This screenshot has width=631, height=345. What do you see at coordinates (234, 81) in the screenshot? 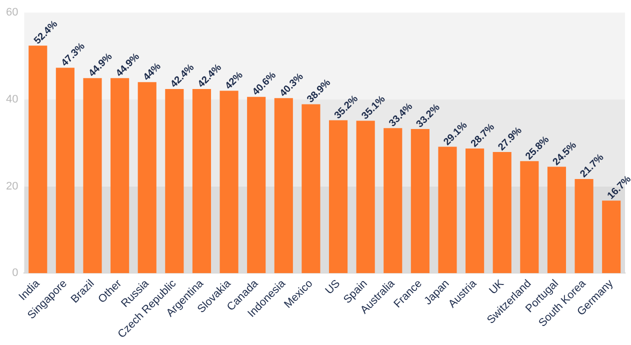
I see `data-label: 42%` at bounding box center [234, 81].